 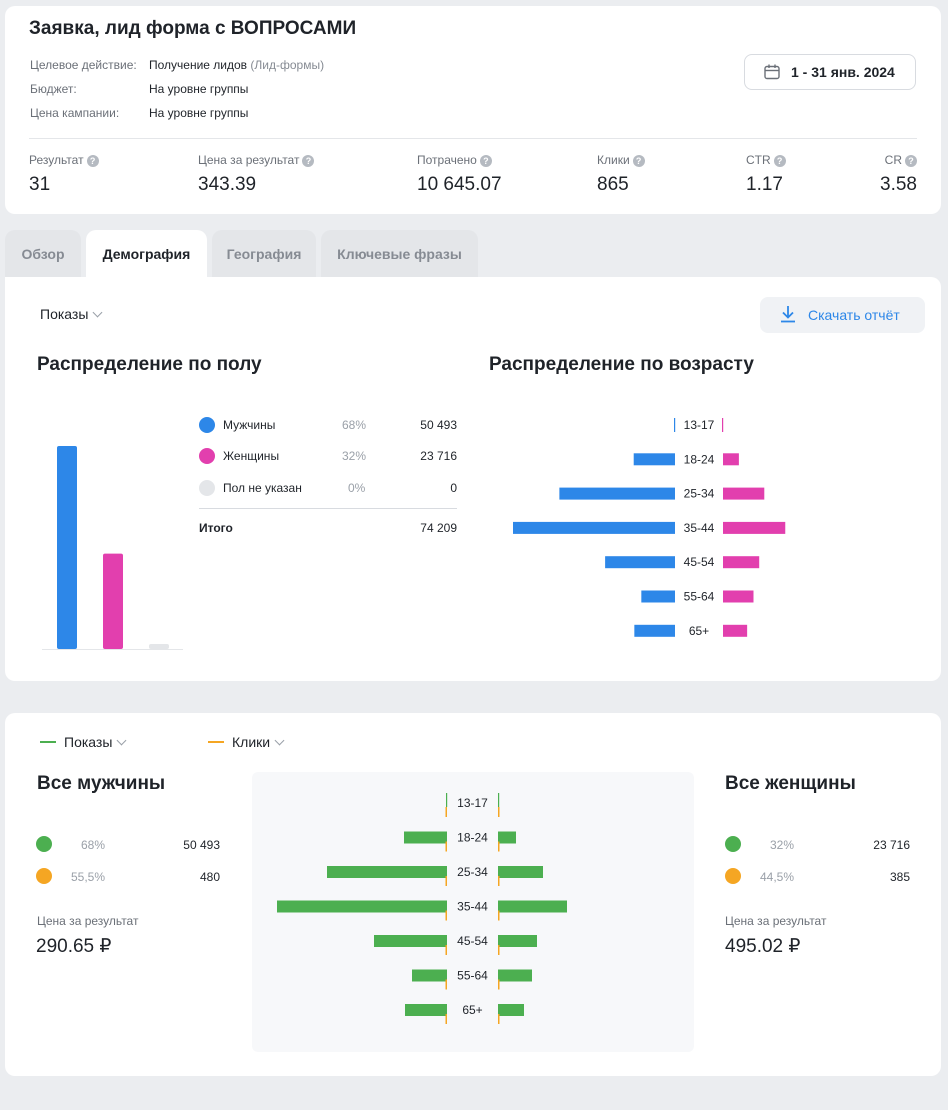 I want to click on gender-chart-title: Распределение по полу, so click(x=149, y=364).